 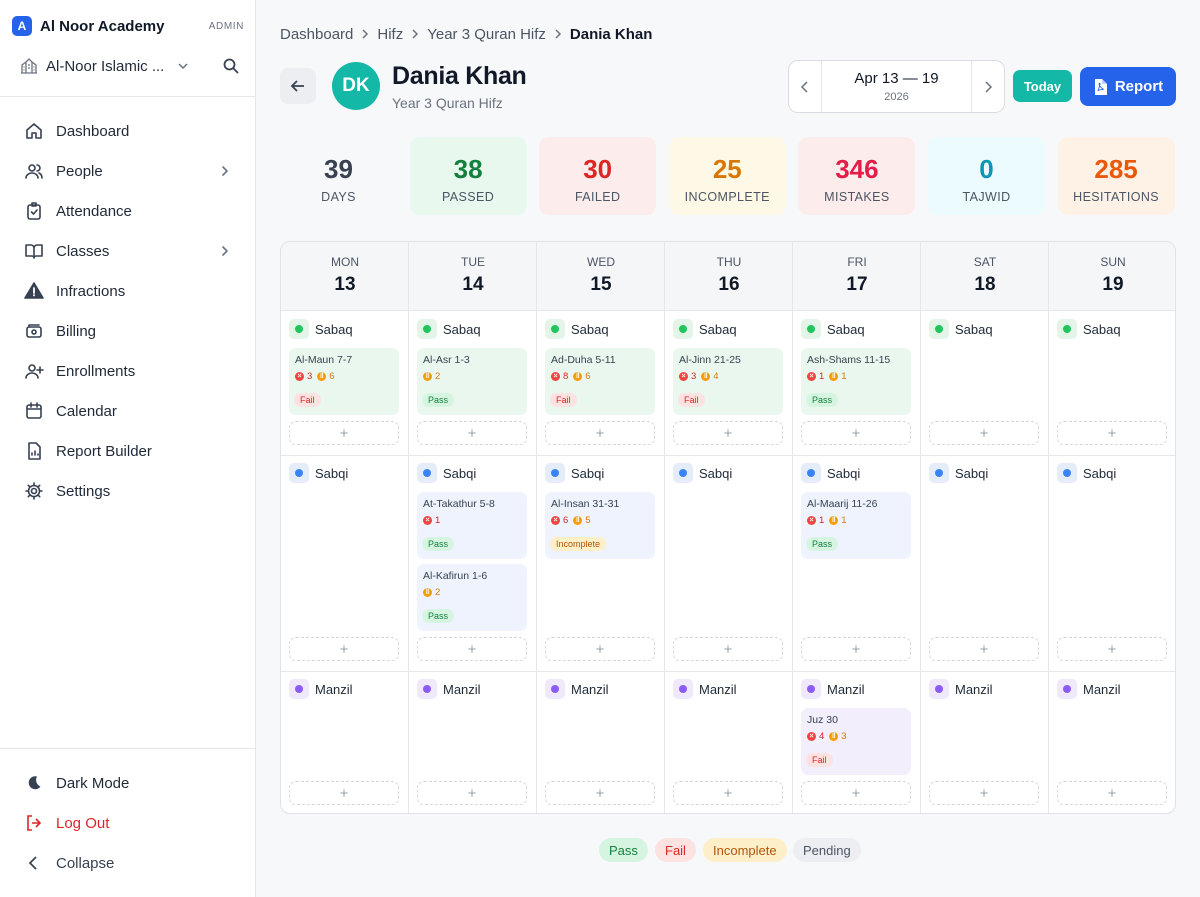 I want to click on sidebar-item-billing: Billing, so click(x=128, y=331).